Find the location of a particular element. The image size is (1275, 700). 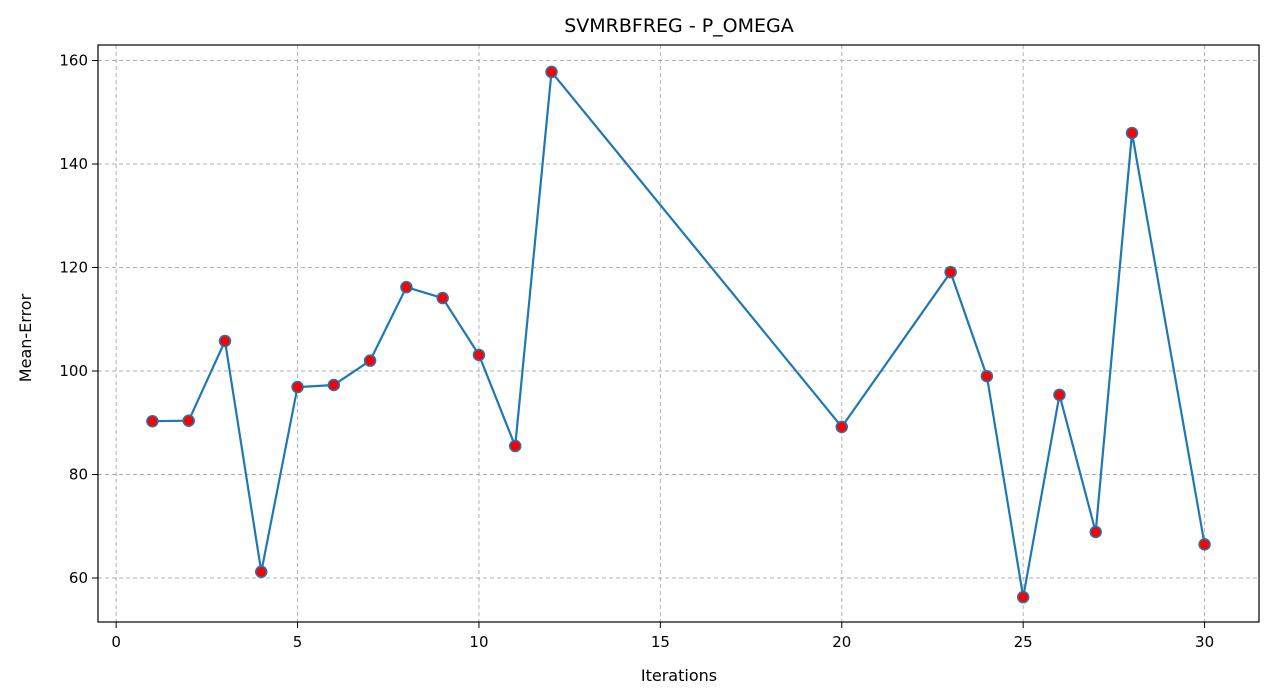

x-tick-label: 5 is located at coordinates (298, 642).